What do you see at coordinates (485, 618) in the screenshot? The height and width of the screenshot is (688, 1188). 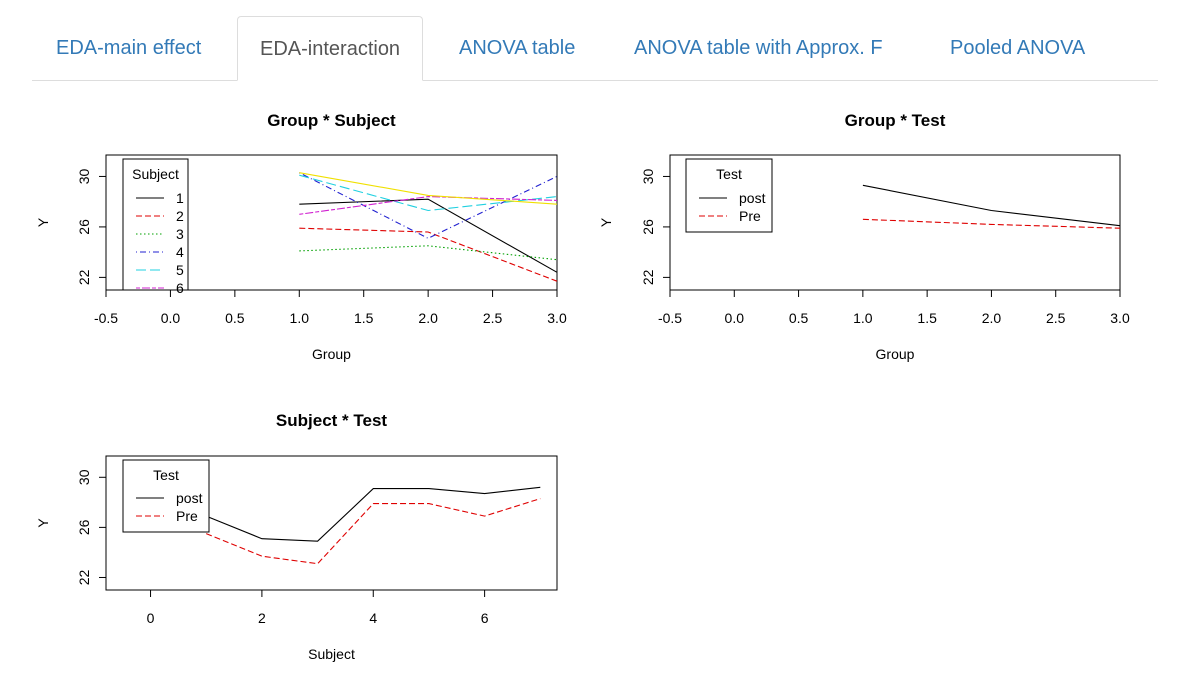 I see `x-tick-label: 6` at bounding box center [485, 618].